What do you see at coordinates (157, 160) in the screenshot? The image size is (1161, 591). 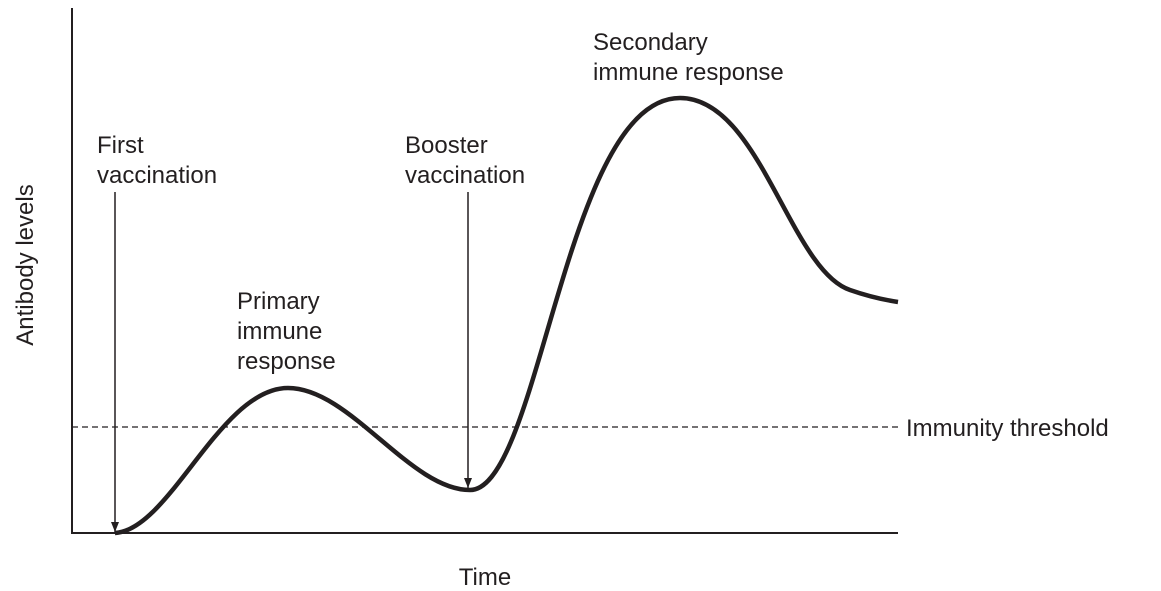 I see `annotation: First vaccination` at bounding box center [157, 160].